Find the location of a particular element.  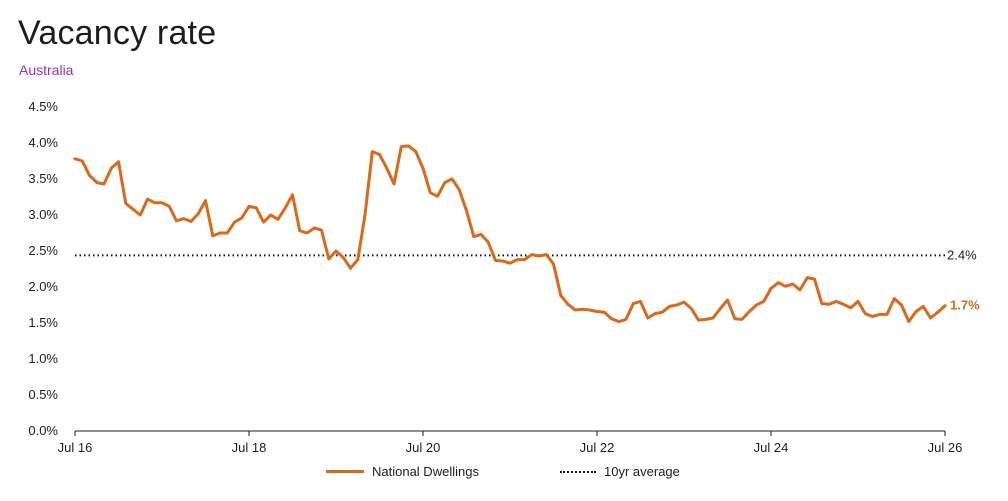

y-tick-label: 2.0% is located at coordinates (43, 286).